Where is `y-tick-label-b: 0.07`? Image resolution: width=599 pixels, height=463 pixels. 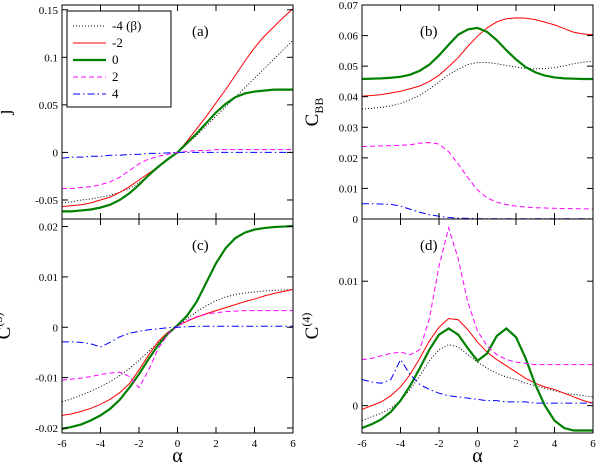
y-tick-label-b: 0.07 is located at coordinates (349, 6).